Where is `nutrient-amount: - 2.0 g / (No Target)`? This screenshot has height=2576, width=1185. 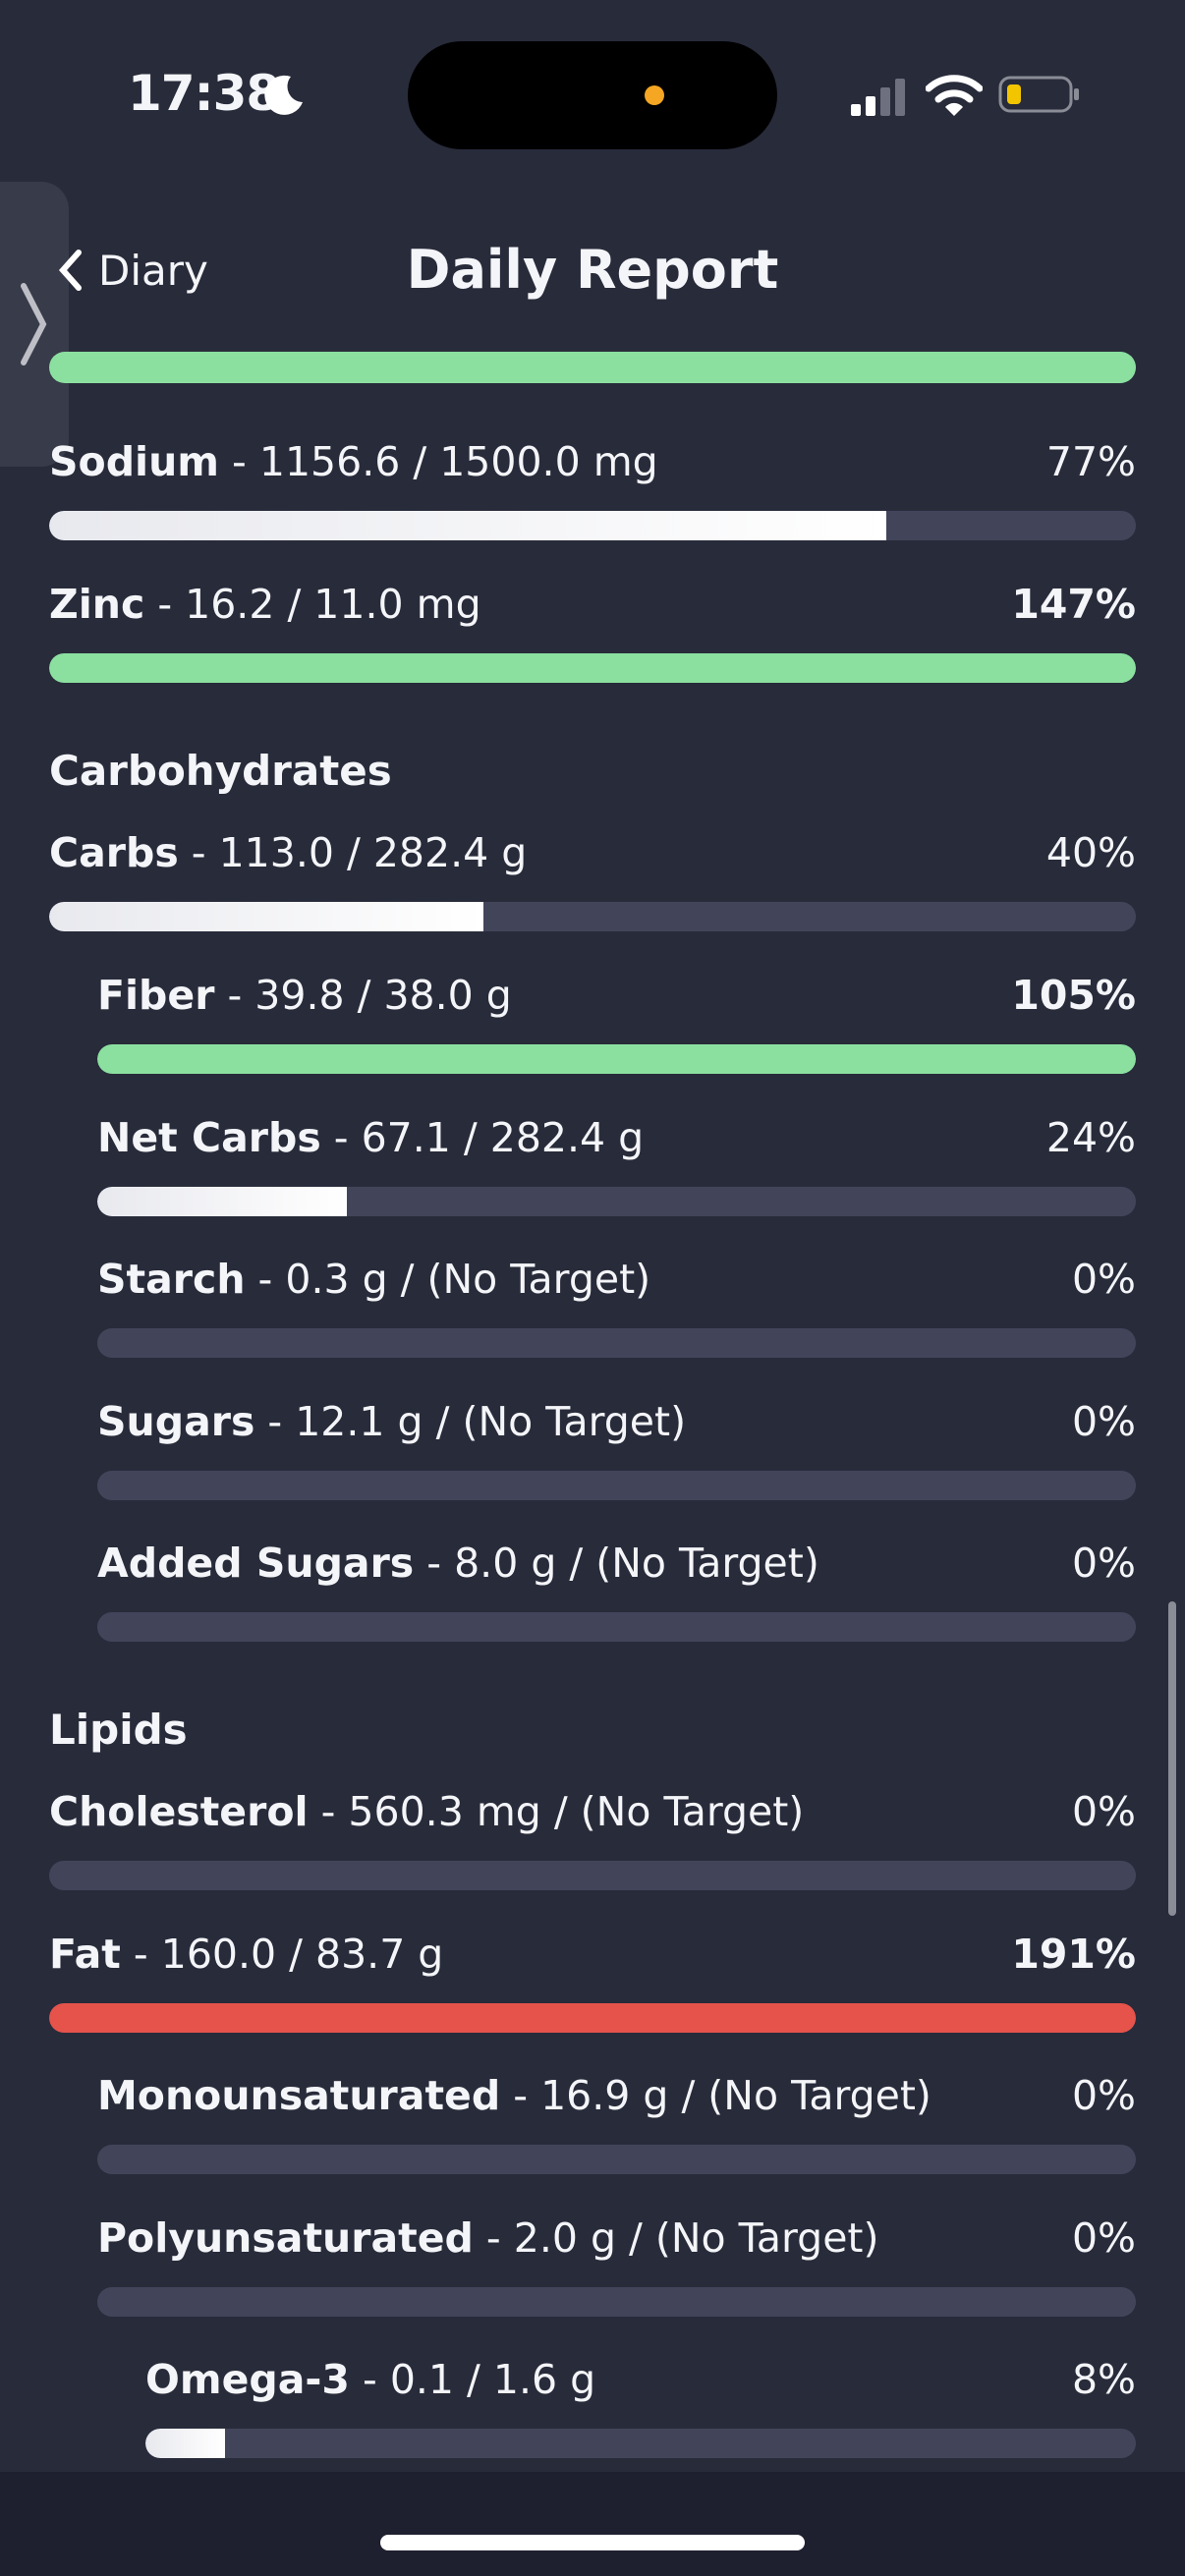
nutrient-amount: - 2.0 g / (No Target) is located at coordinates (676, 2238).